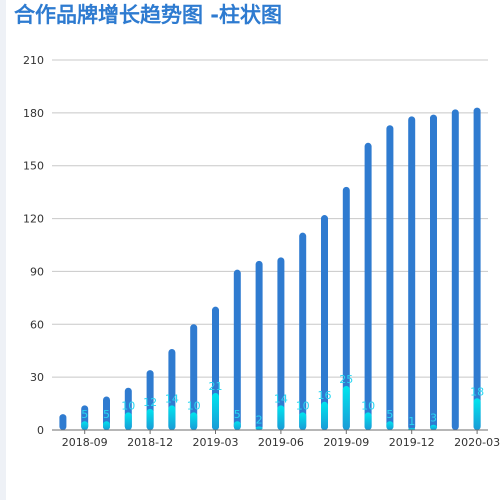  I want to click on new-brand-value-label: 12, so click(150, 402).